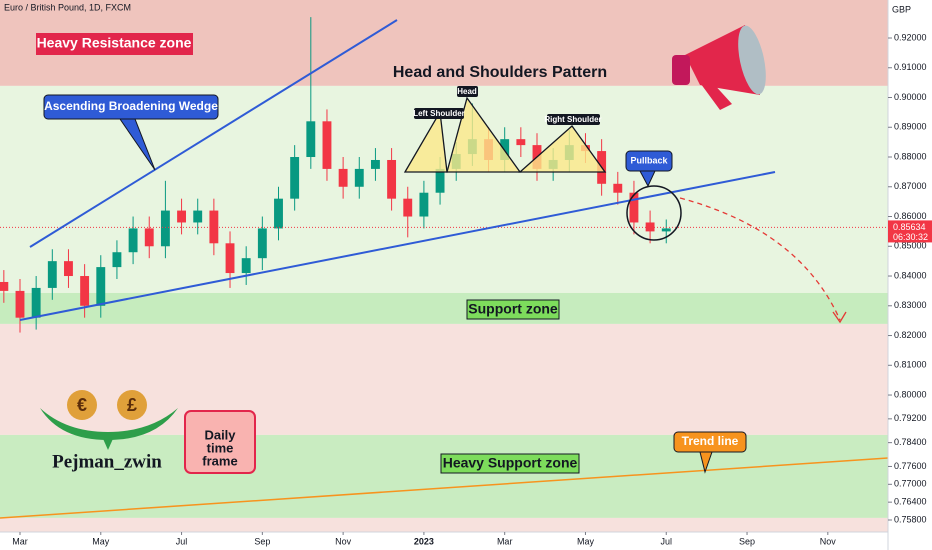  I want to click on zone-label: Support zone, so click(513, 309).